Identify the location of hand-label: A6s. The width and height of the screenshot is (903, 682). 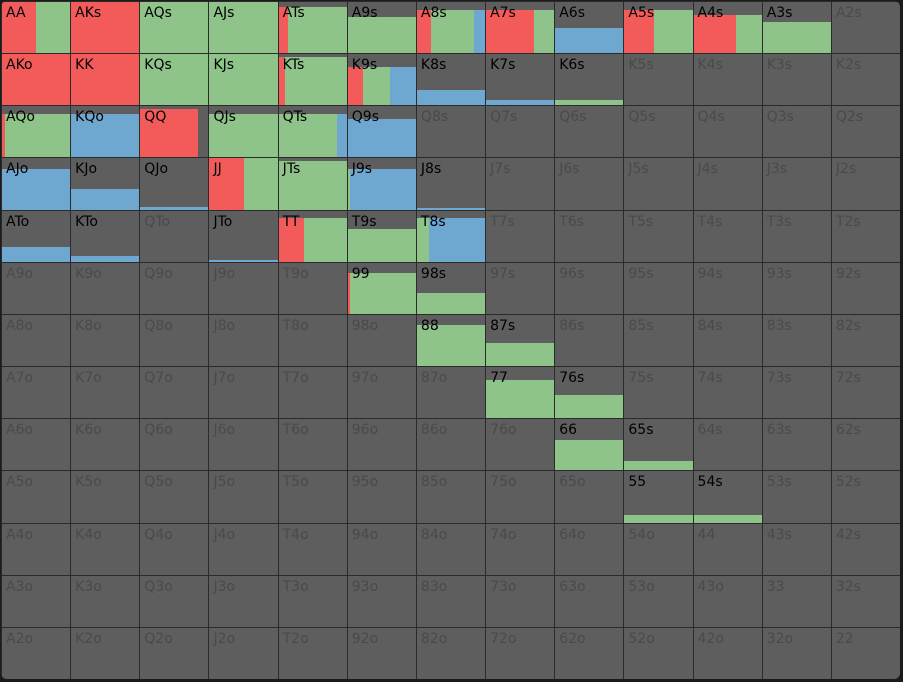
(572, 13).